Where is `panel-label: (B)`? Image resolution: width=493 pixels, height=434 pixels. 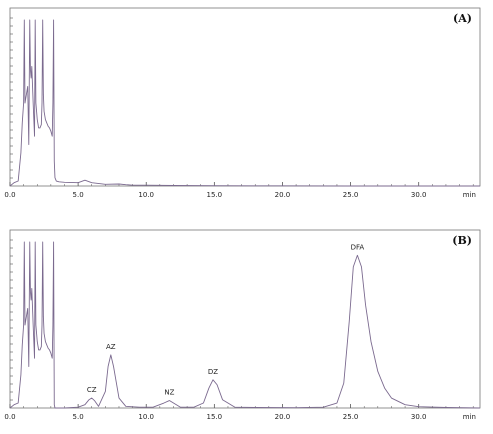
panel-label: (B) is located at coordinates (462, 240).